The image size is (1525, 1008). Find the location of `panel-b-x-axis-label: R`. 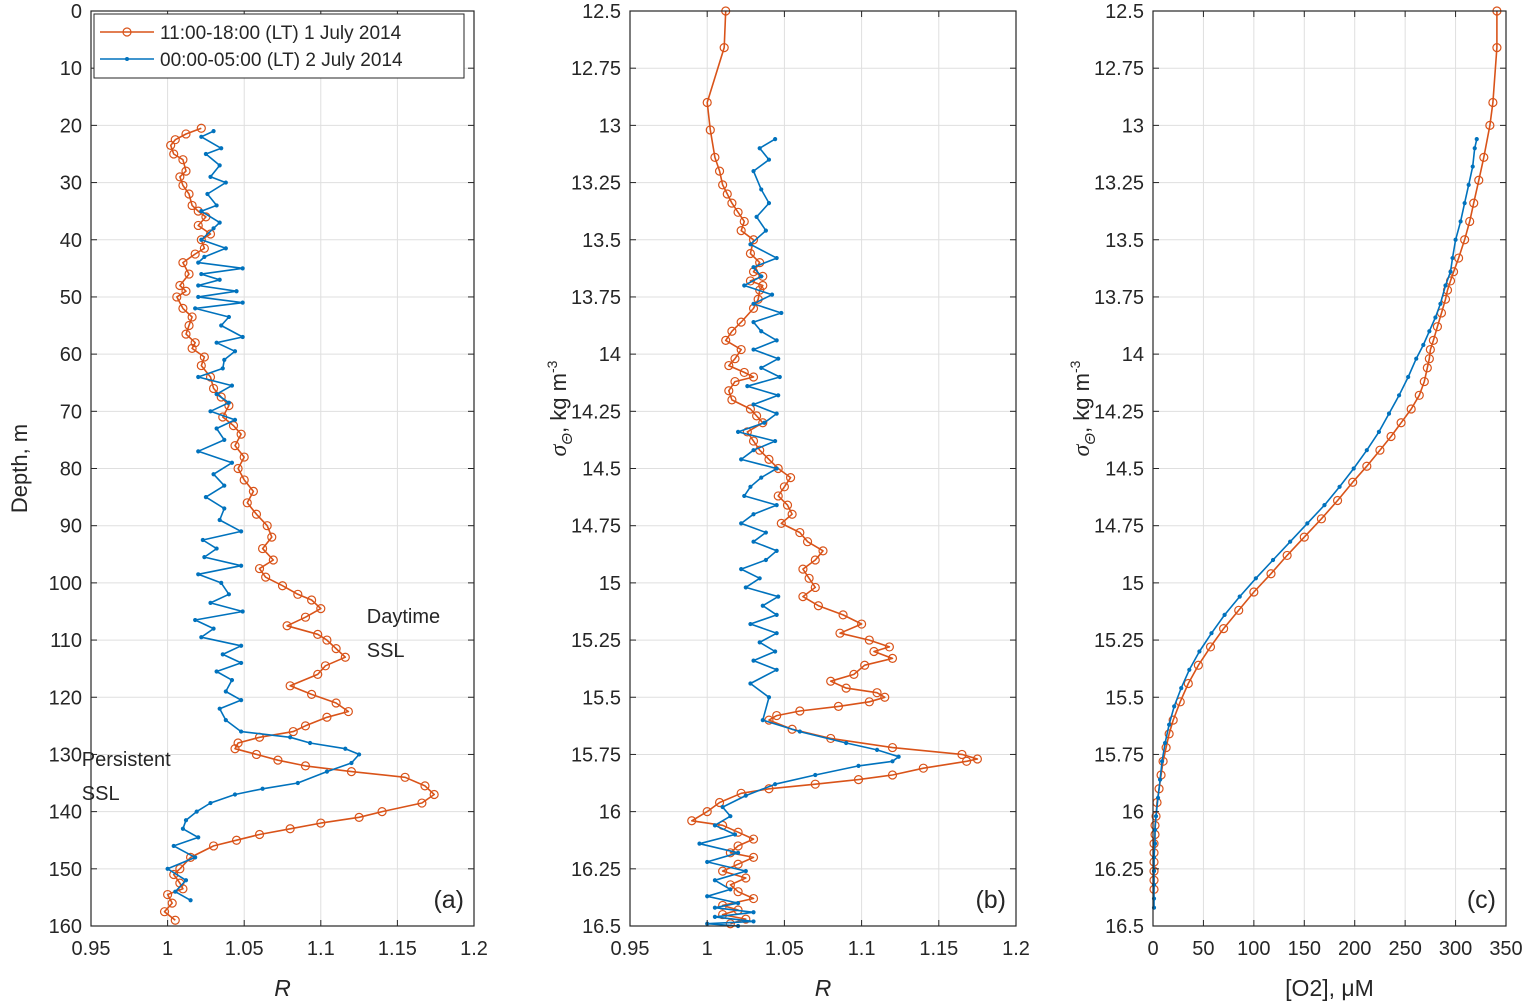

panel-b-x-axis-label: R is located at coordinates (823, 988).